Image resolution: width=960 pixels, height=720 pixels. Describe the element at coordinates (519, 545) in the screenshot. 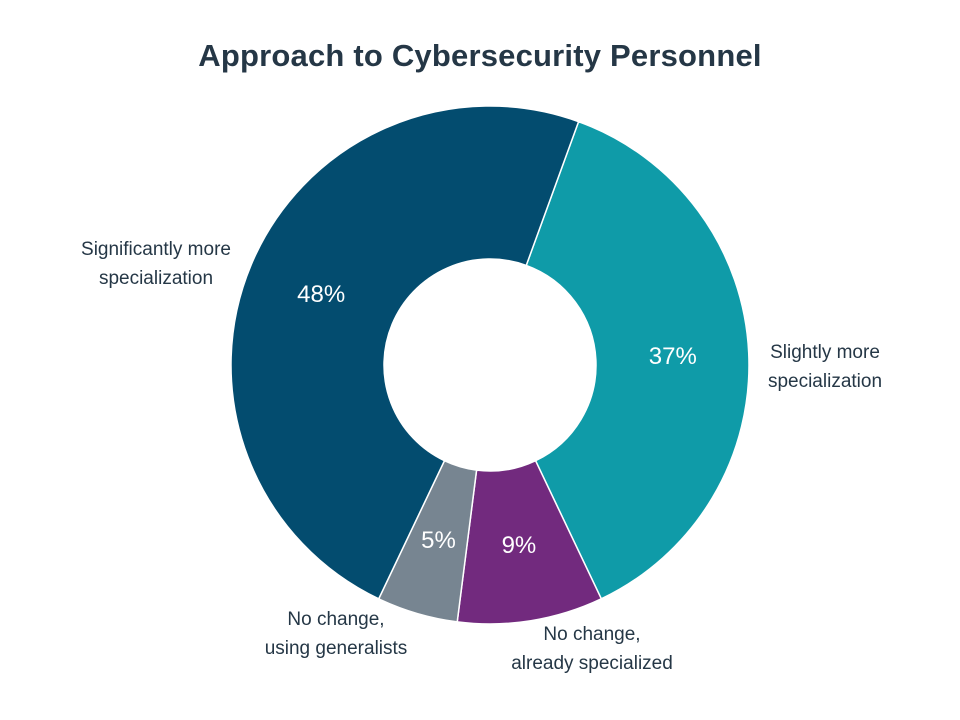

I see `data-label-9-percent: 9%` at that location.